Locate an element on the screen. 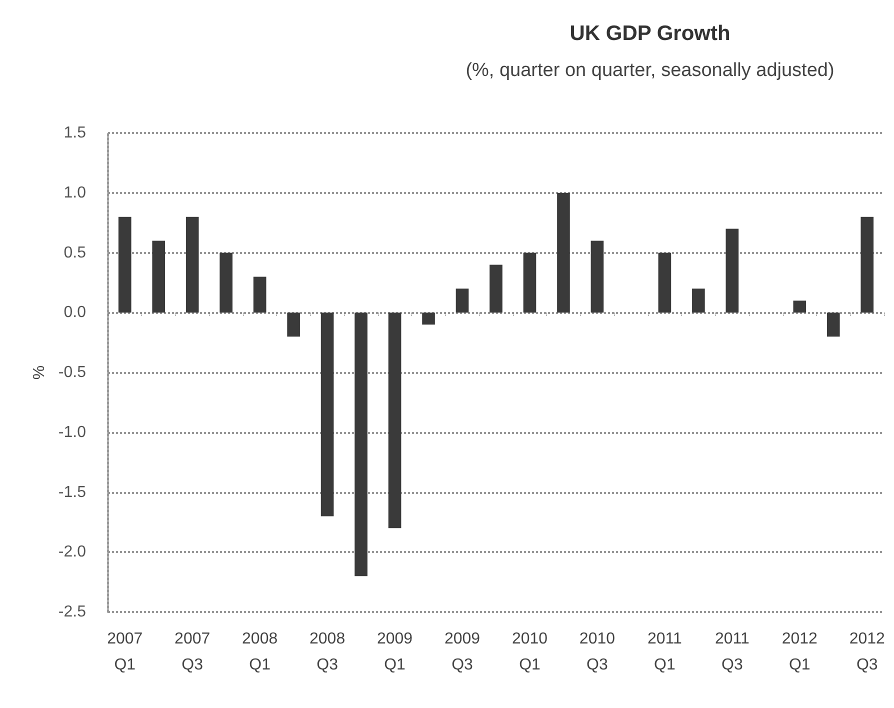 Image resolution: width=894 pixels, height=708 pixels. x-tick-label: 2010 Q3 is located at coordinates (597, 652).